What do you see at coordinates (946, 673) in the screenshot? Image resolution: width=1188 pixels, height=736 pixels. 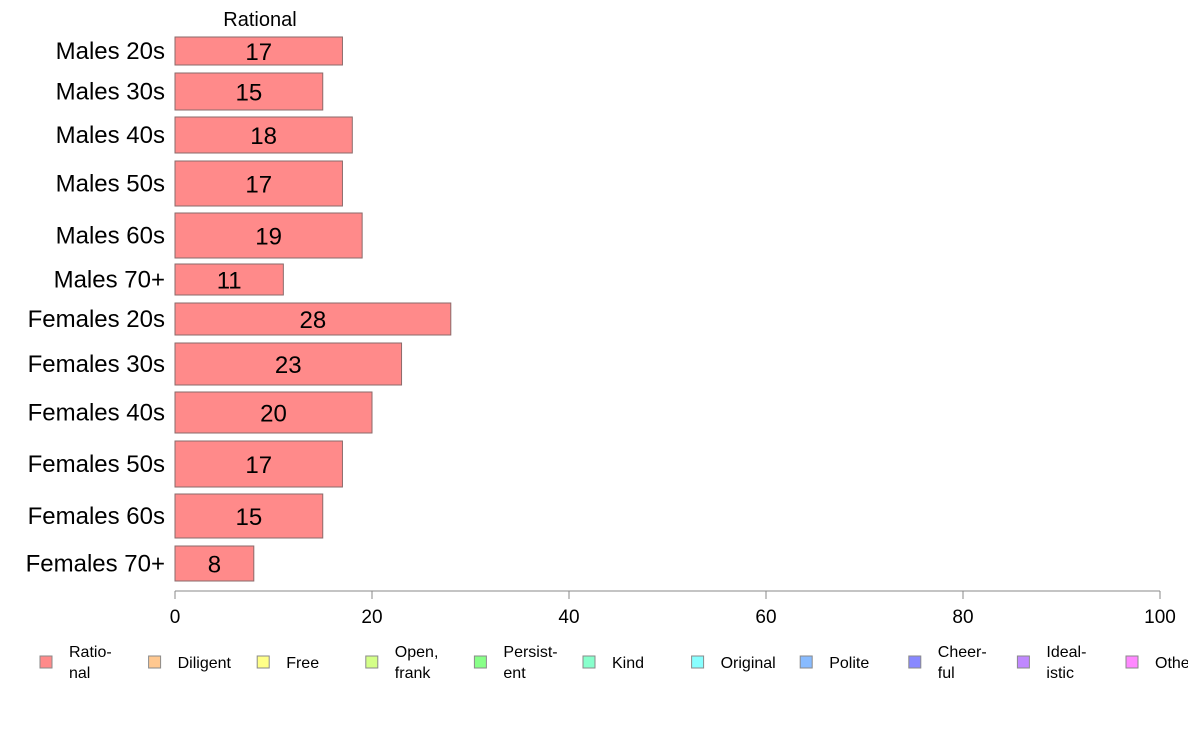 I see `legend-label: ful` at bounding box center [946, 673].